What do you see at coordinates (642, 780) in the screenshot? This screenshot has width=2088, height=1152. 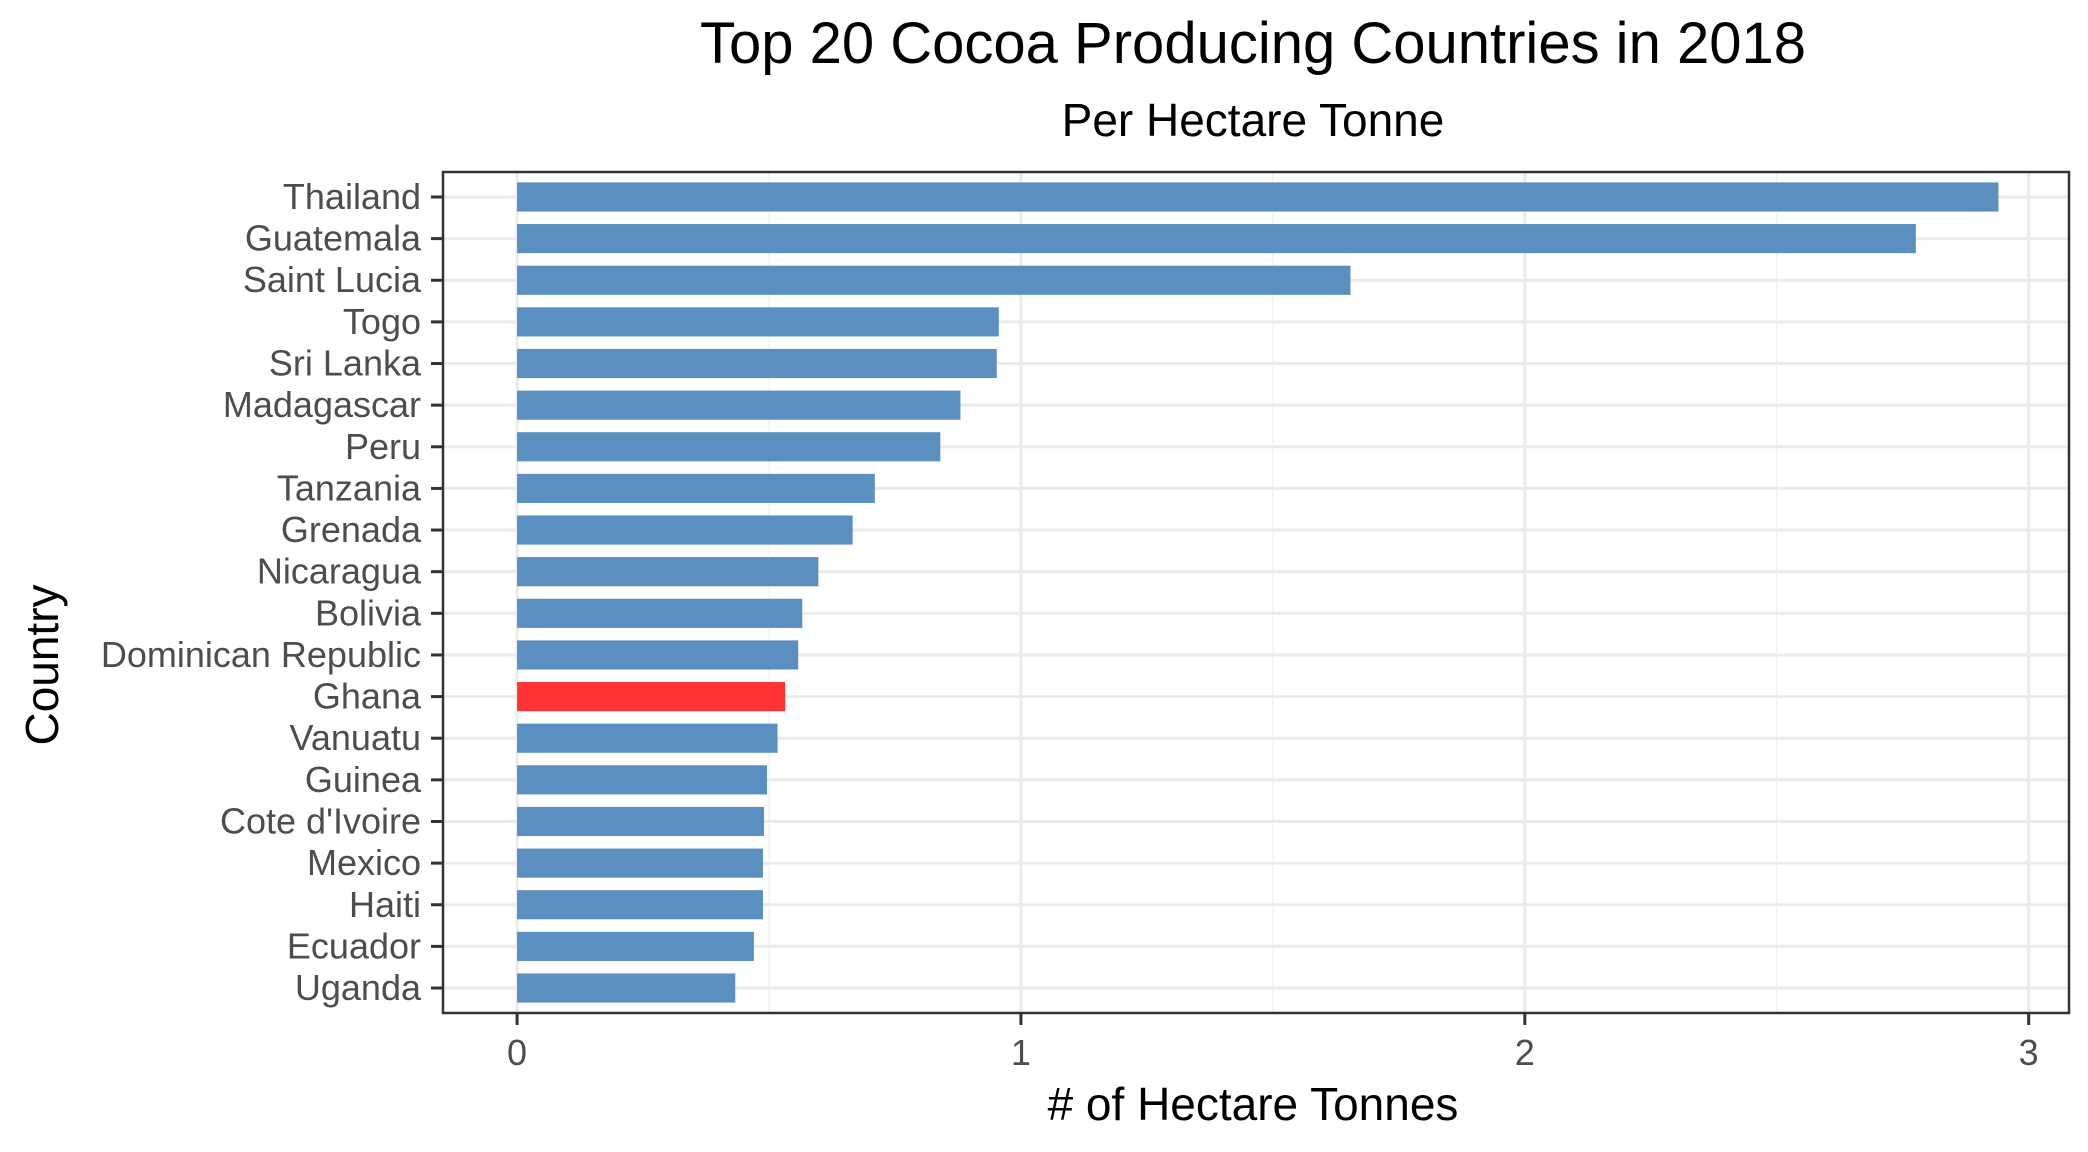 I see `bar-guinea` at bounding box center [642, 780].